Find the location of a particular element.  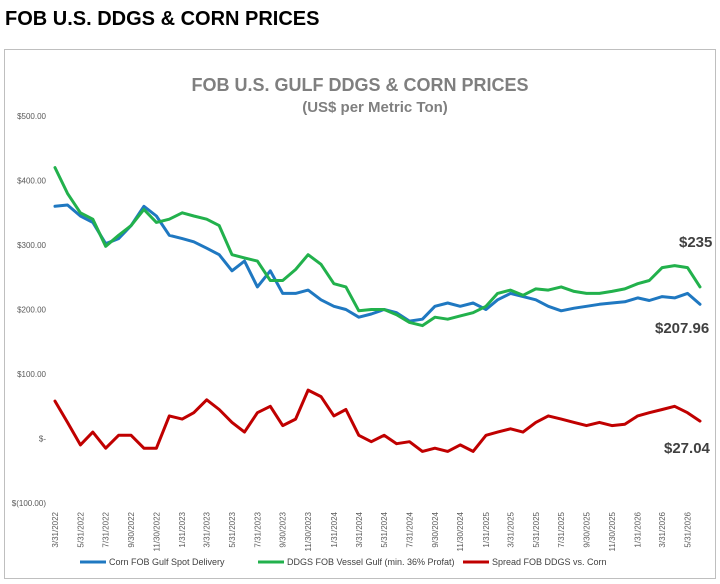

x-tick-label: 1/31/2023 is located at coordinates (182, 529).